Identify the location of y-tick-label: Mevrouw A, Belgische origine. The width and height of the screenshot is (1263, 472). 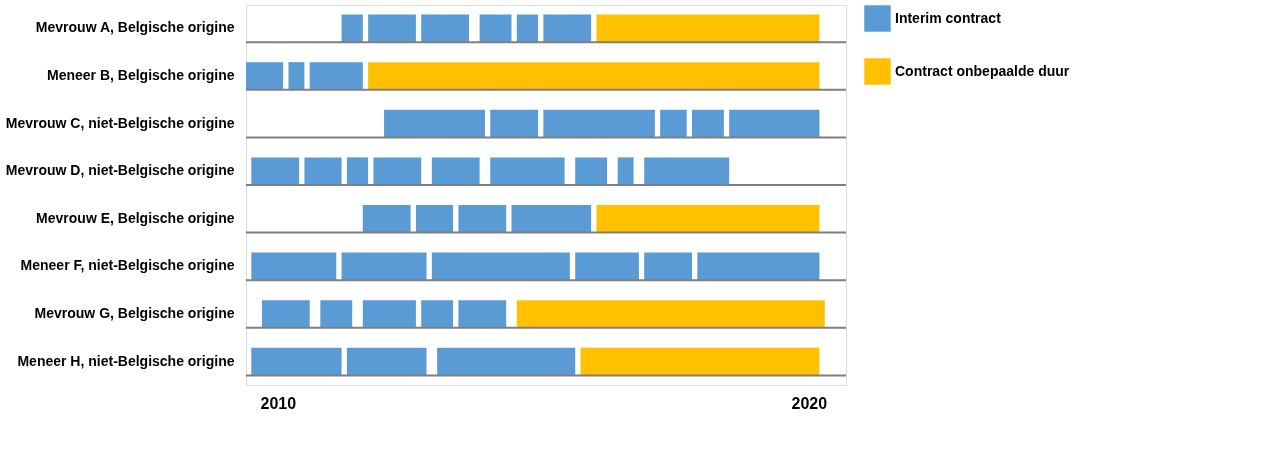
(135, 27).